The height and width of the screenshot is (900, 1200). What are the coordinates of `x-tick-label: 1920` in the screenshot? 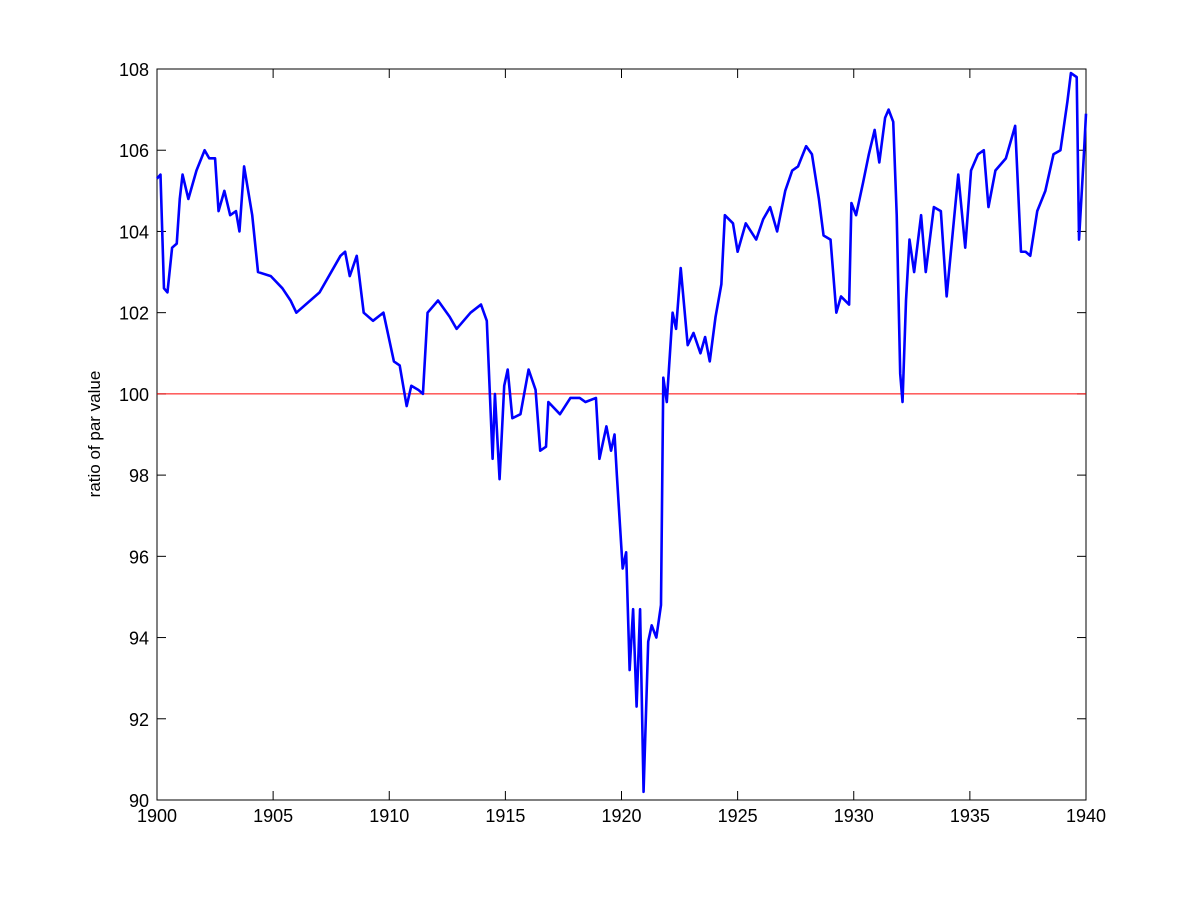 It's located at (621, 816).